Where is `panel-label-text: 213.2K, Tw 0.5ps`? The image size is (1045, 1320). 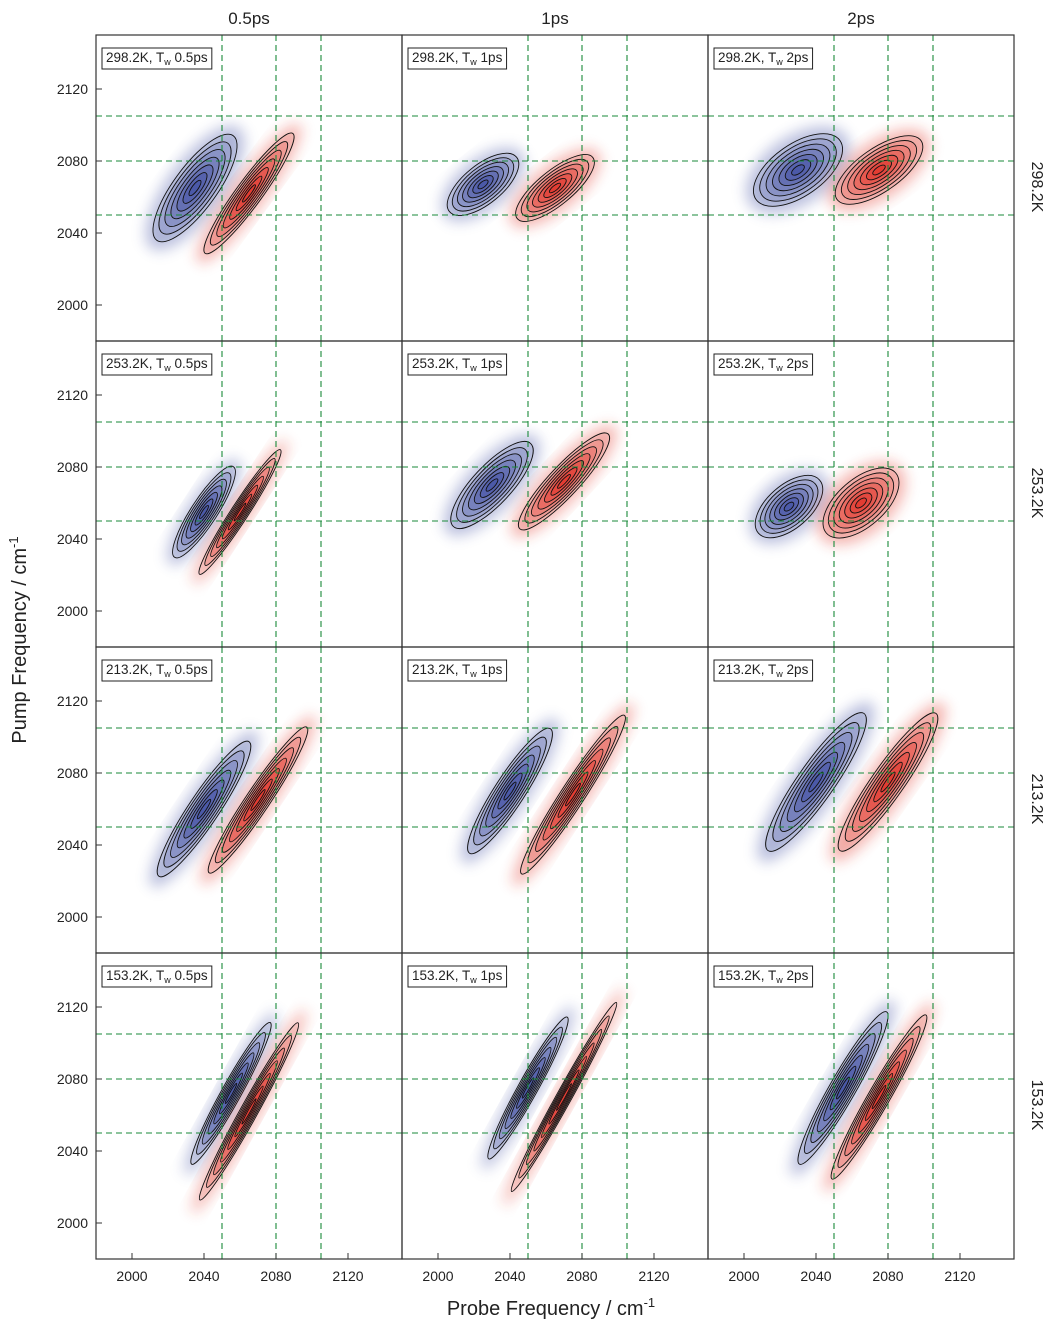
panel-label-text: 213.2K, Tw 0.5ps is located at coordinates (157, 670).